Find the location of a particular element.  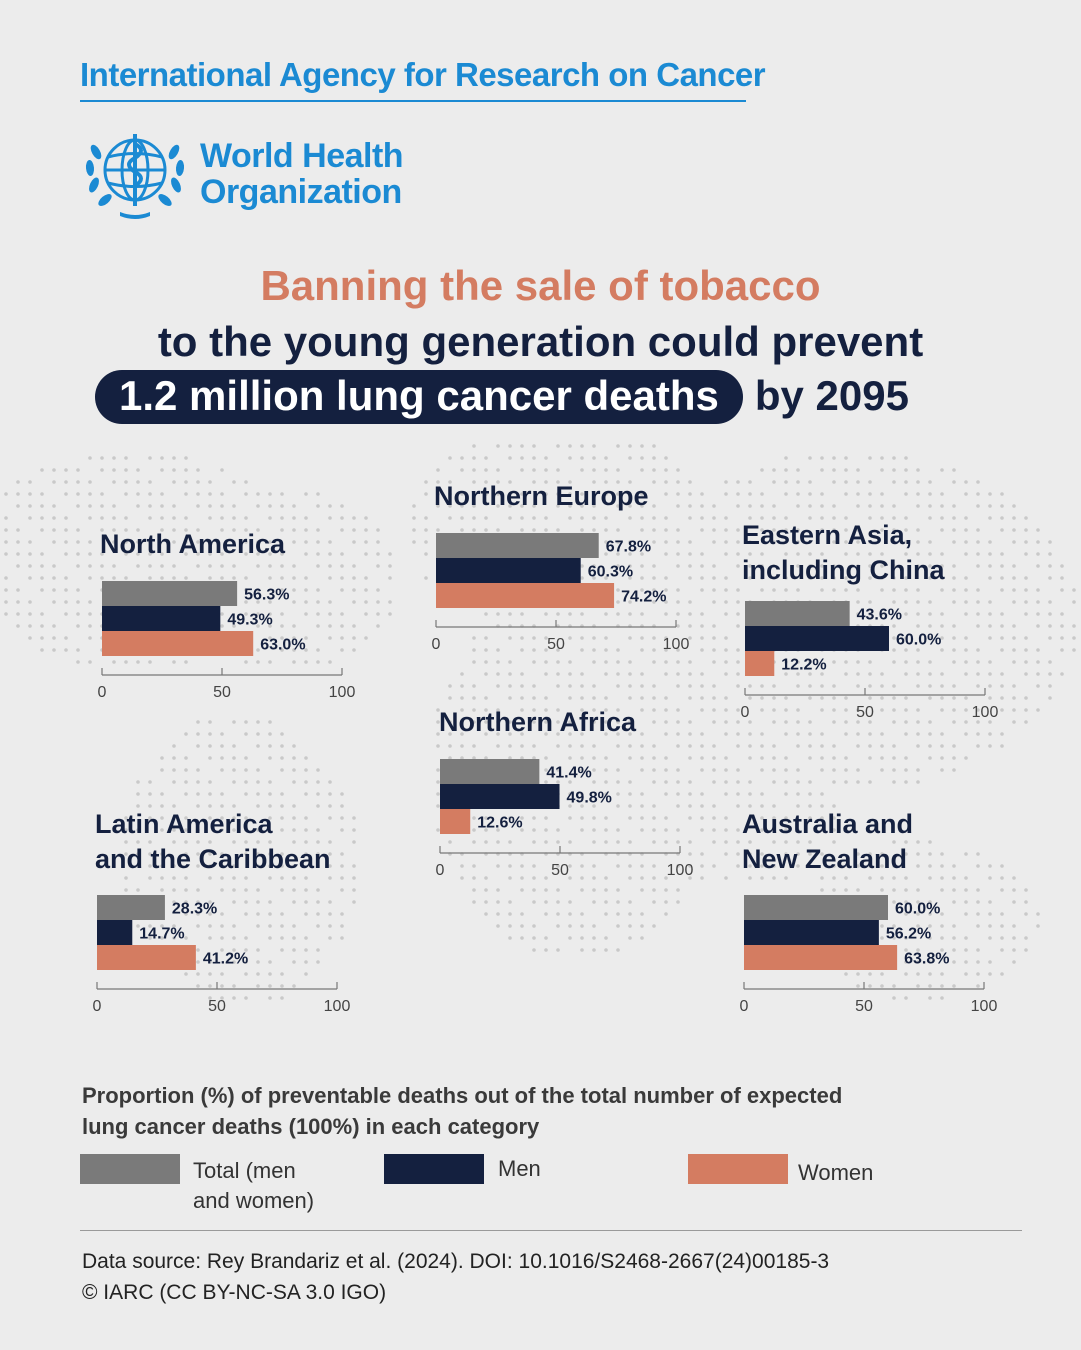

x-tick-label: 100 is located at coordinates (342, 692).